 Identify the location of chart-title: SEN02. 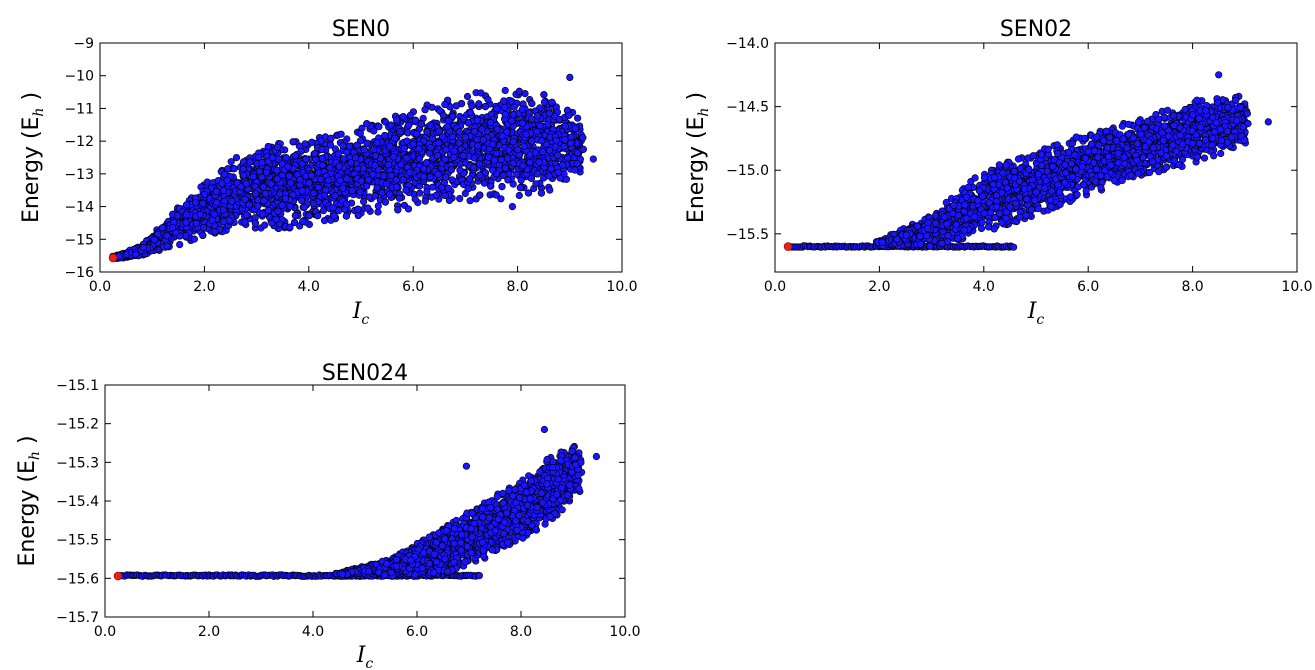
(1036, 29).